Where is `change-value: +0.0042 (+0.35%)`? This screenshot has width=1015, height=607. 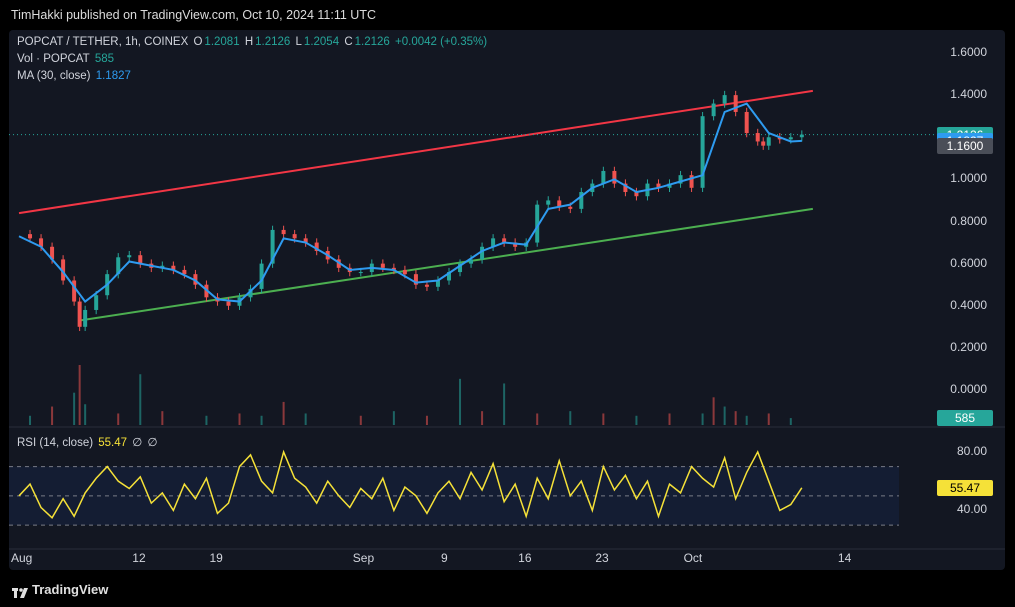
change-value: +0.0042 (+0.35%) is located at coordinates (441, 42).